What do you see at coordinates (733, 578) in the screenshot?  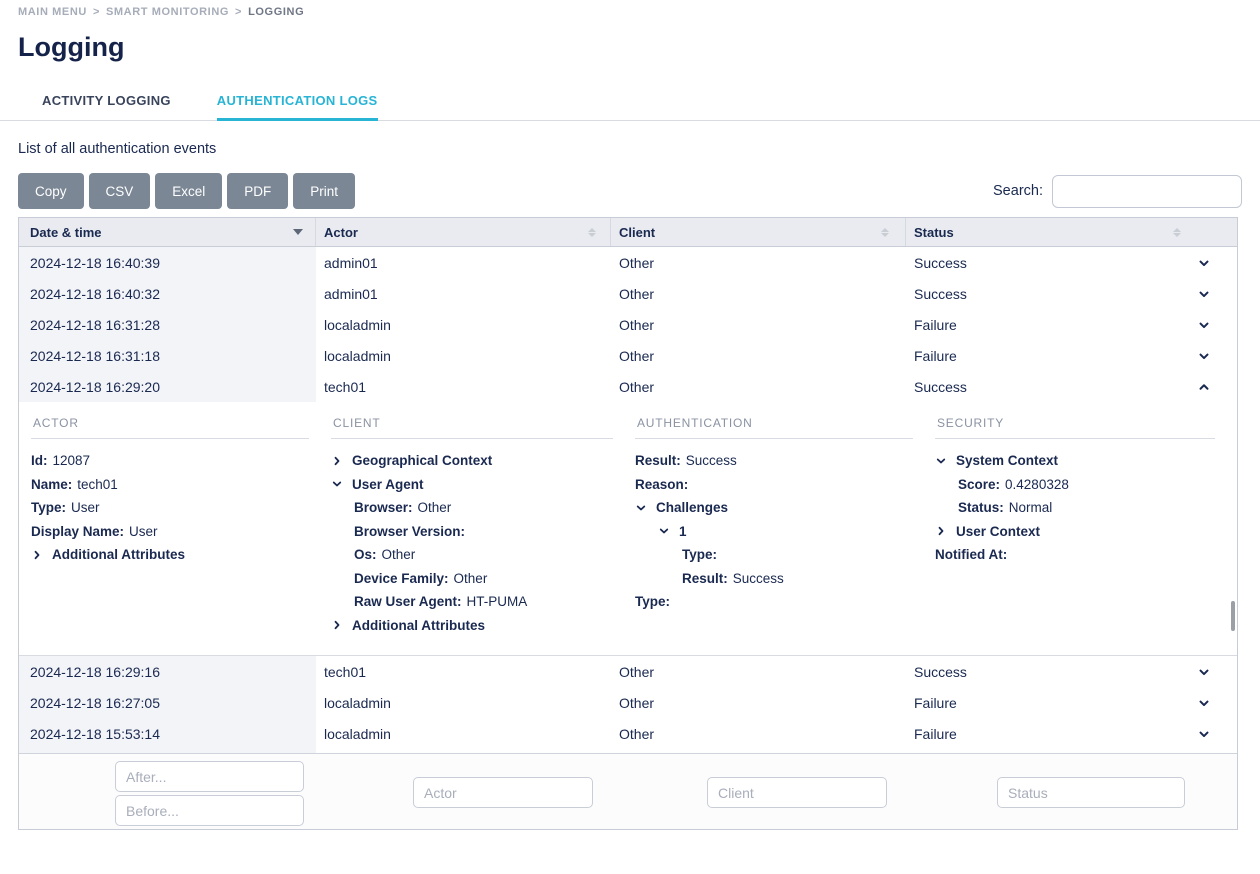 I see `detail-field: Result: Success` at bounding box center [733, 578].